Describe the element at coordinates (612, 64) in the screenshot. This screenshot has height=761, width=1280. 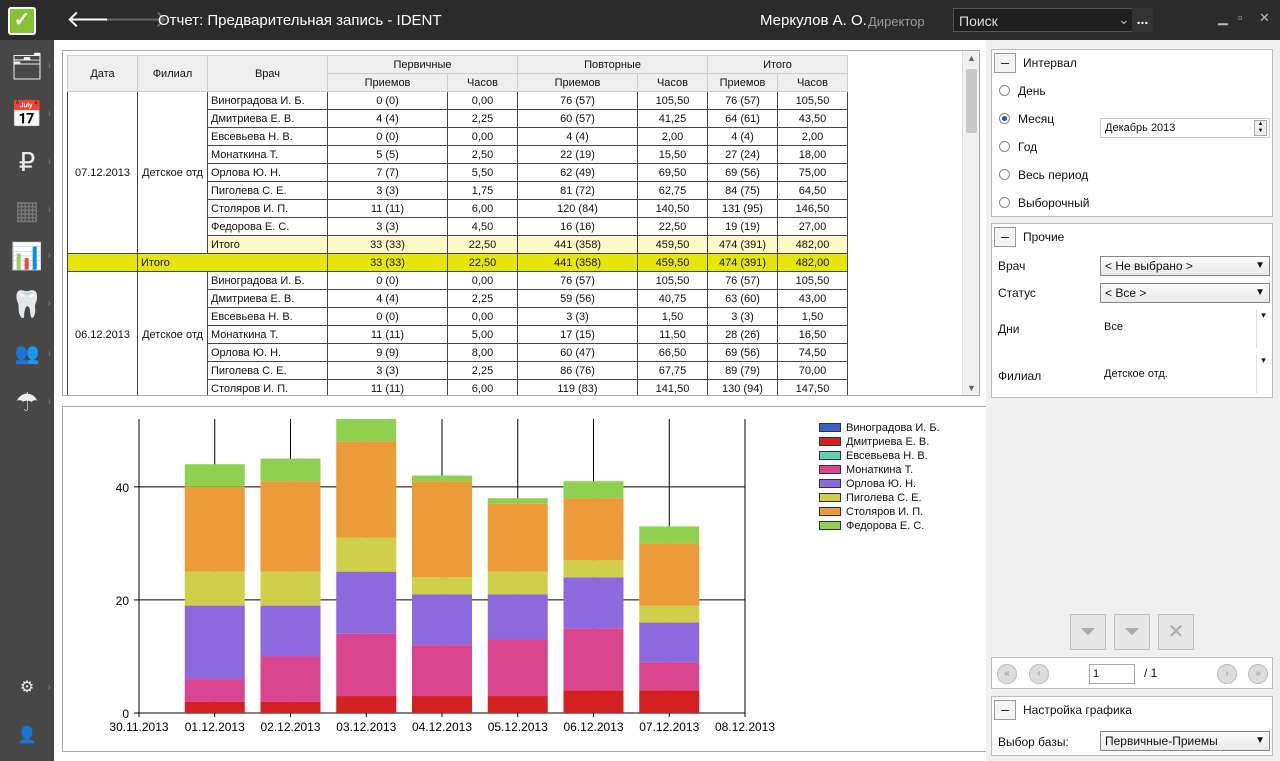
I see `header-repeat: Повторные` at that location.